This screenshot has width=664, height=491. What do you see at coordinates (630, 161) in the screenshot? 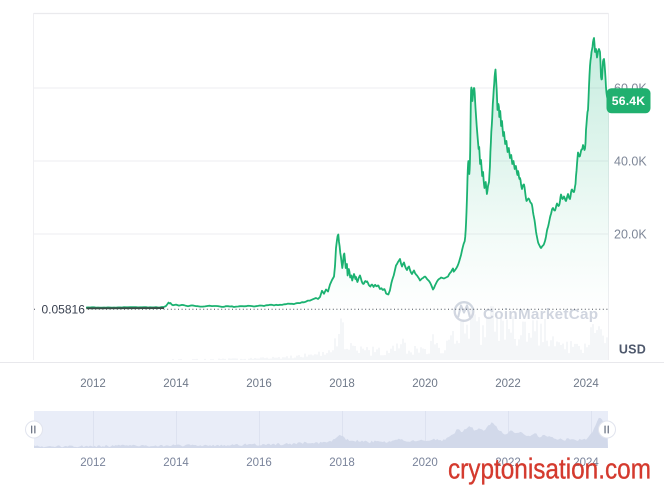
I see `svg-text: 40.0K` at bounding box center [630, 161].